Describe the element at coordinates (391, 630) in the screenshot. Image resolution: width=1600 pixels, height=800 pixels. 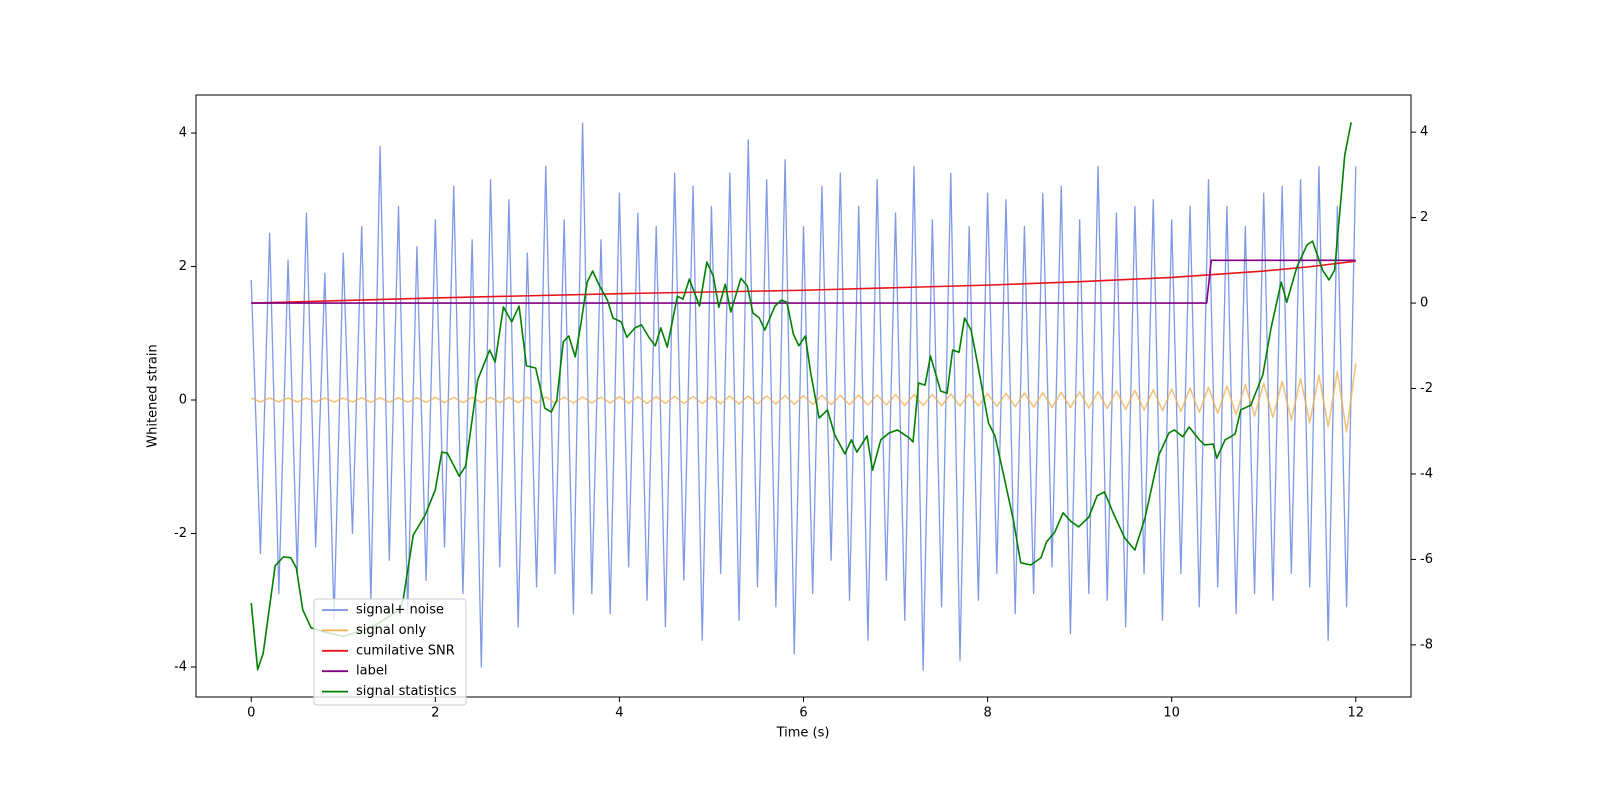
I see `legend-label: signal only` at that location.